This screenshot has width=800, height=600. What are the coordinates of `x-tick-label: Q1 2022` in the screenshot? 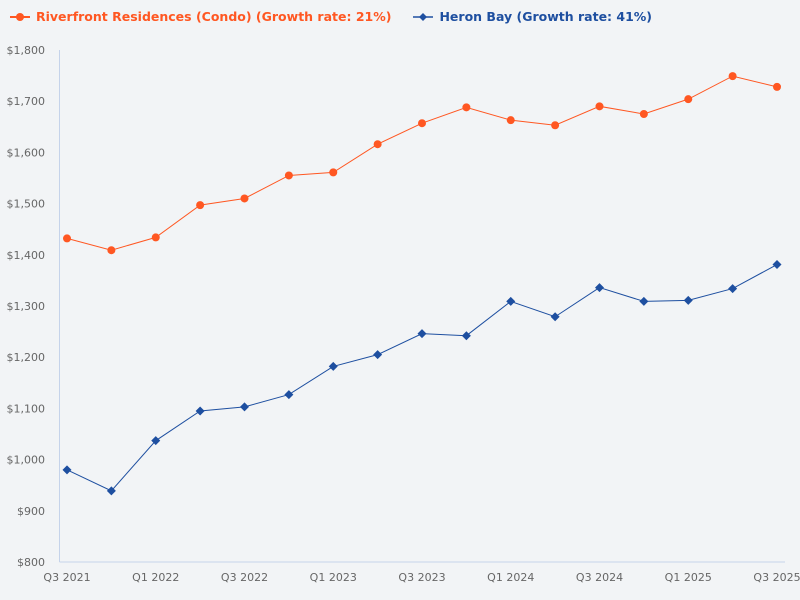 It's located at (155, 577).